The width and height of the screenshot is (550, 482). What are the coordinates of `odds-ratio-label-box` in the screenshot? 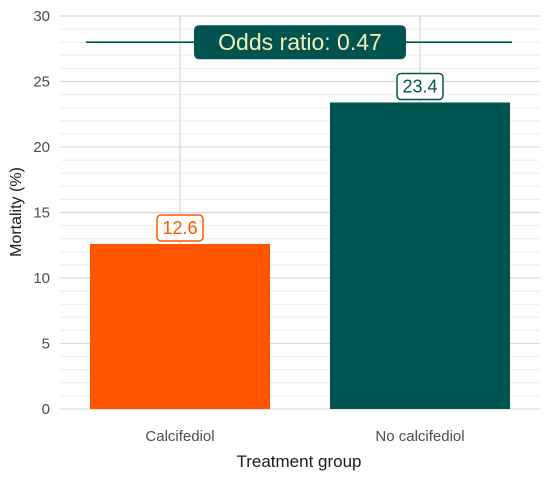 It's located at (300, 42).